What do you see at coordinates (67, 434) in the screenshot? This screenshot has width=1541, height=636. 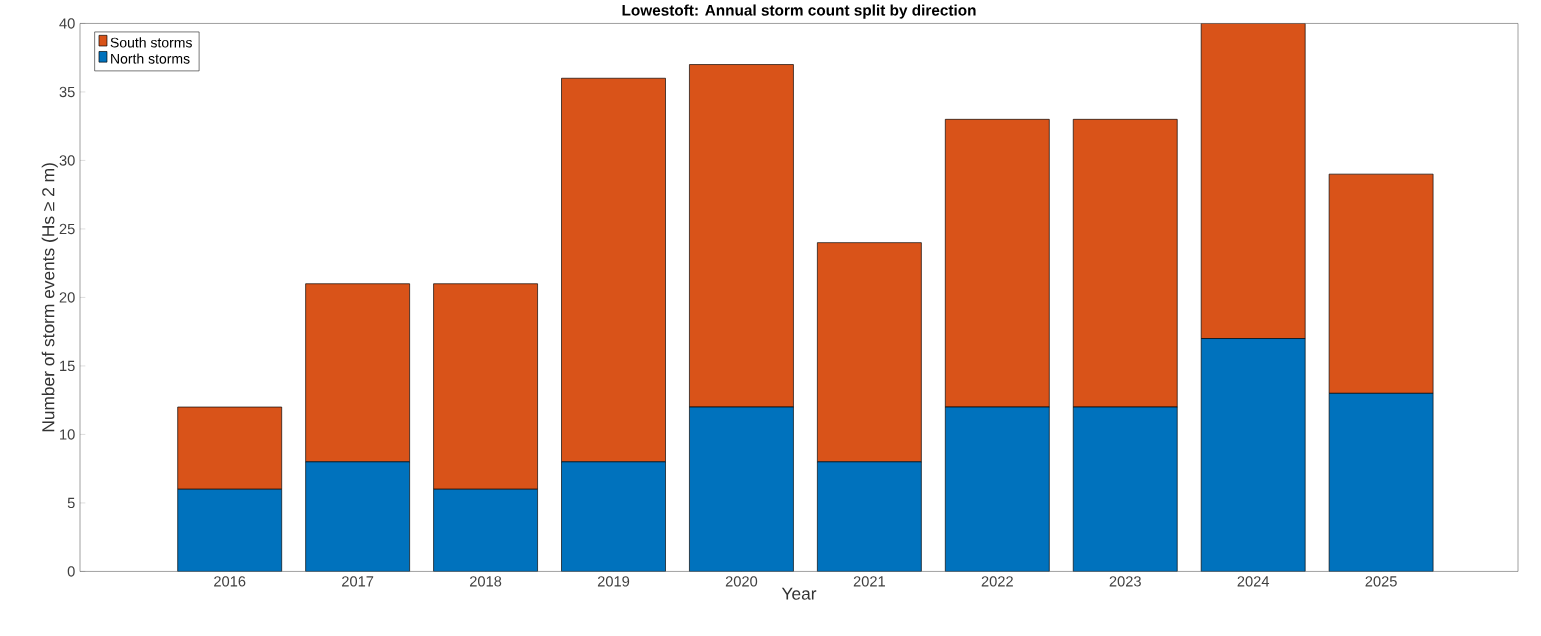 I see `y-tick-label: 10` at bounding box center [67, 434].